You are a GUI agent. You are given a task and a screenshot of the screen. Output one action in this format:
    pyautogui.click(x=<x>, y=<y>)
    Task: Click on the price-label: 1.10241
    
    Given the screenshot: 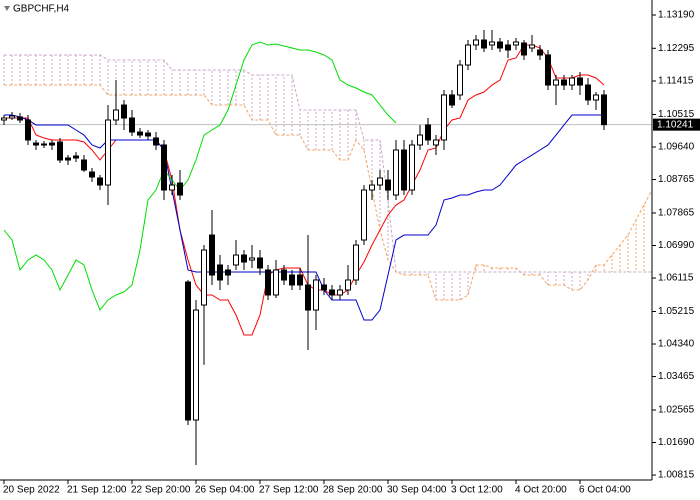 What is the action you would take?
    pyautogui.click(x=675, y=124)
    